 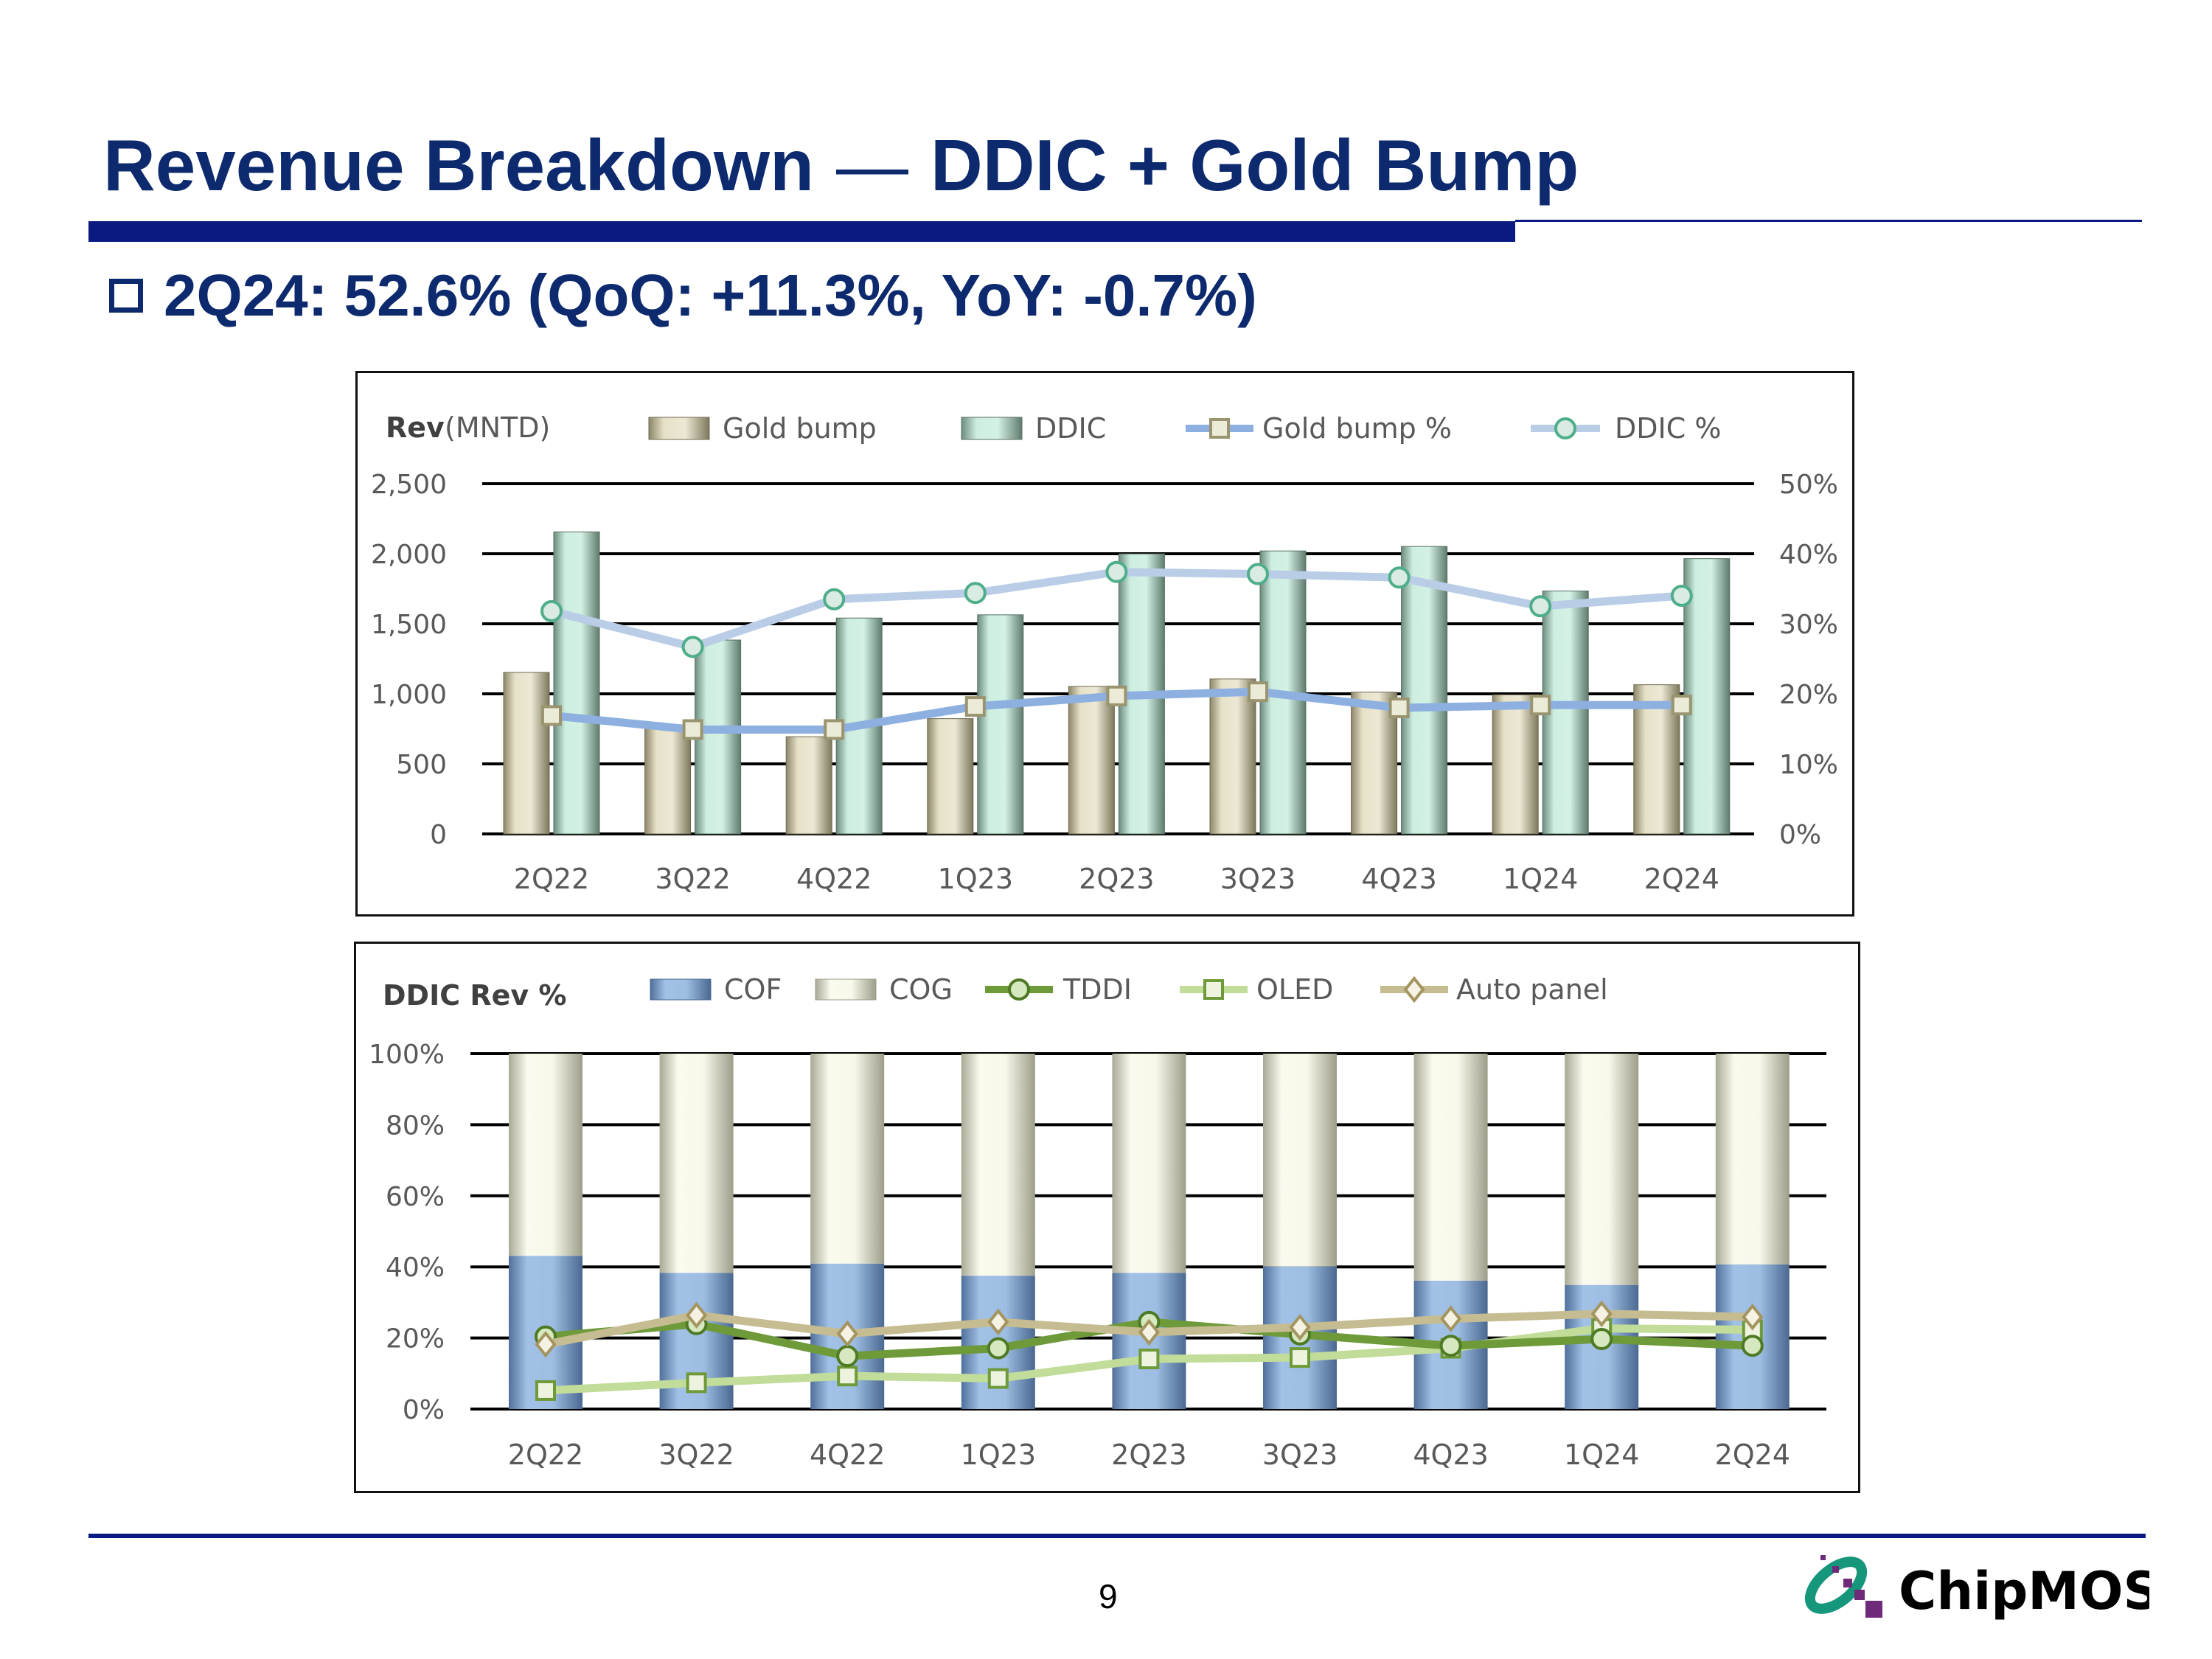 What do you see at coordinates (1668, 428) in the screenshot?
I see `legend-label: DDIC %` at bounding box center [1668, 428].